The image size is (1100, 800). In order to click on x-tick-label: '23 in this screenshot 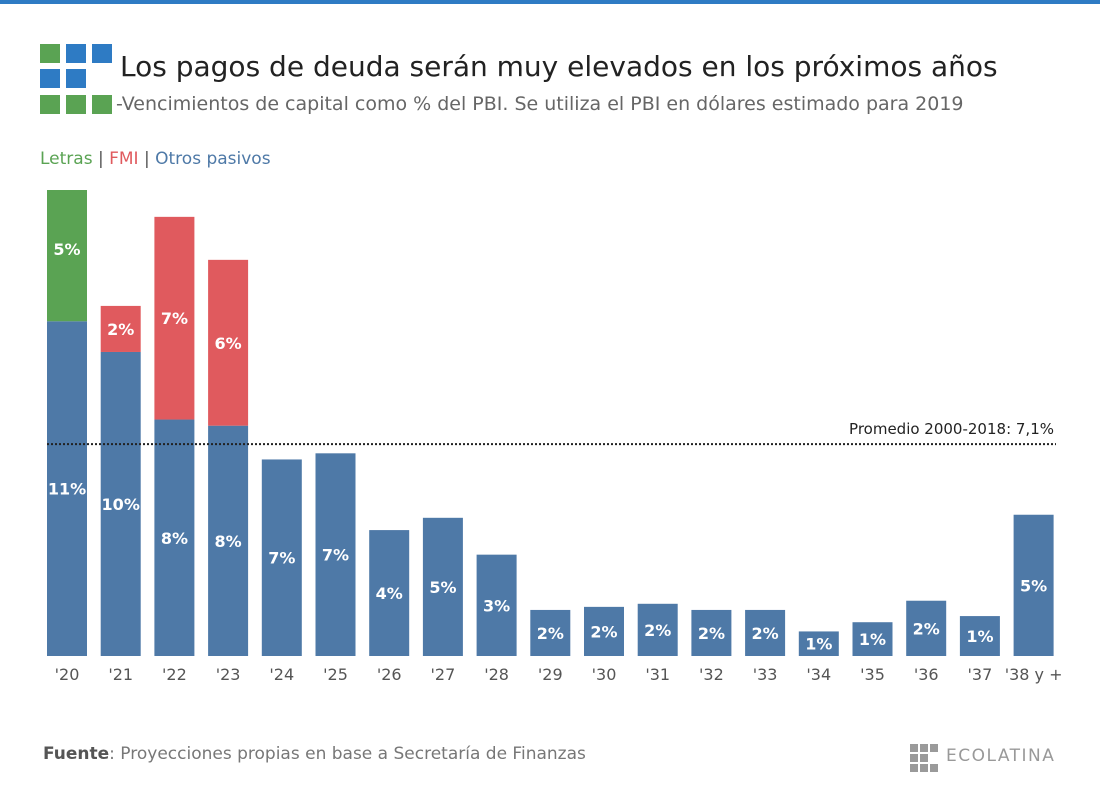, I will do `click(228, 674)`.